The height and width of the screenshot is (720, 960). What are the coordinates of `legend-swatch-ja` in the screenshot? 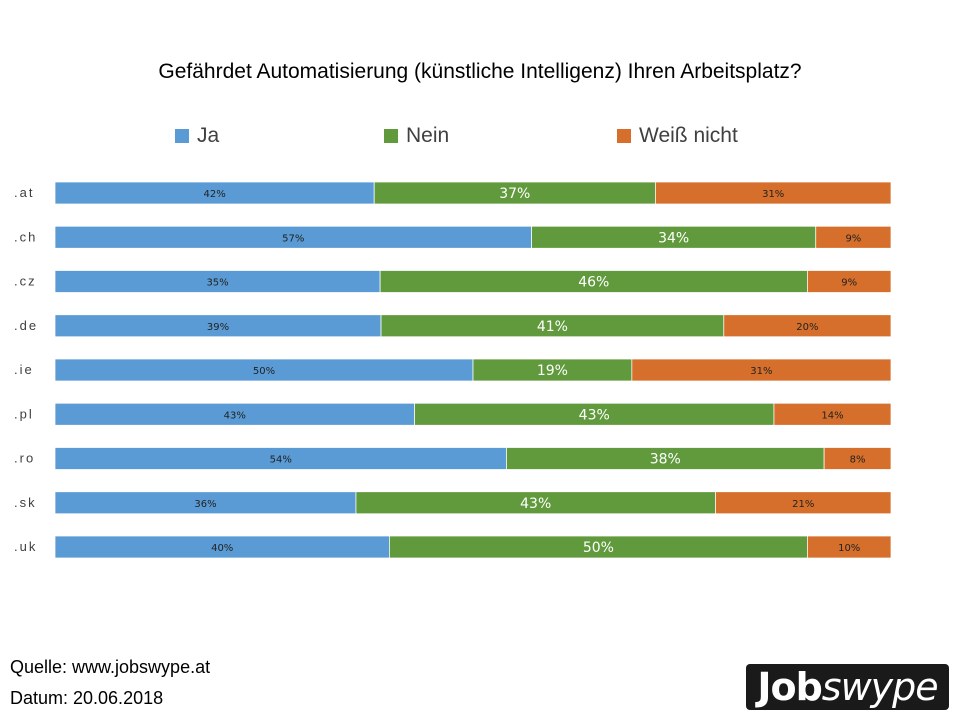 It's located at (182, 136).